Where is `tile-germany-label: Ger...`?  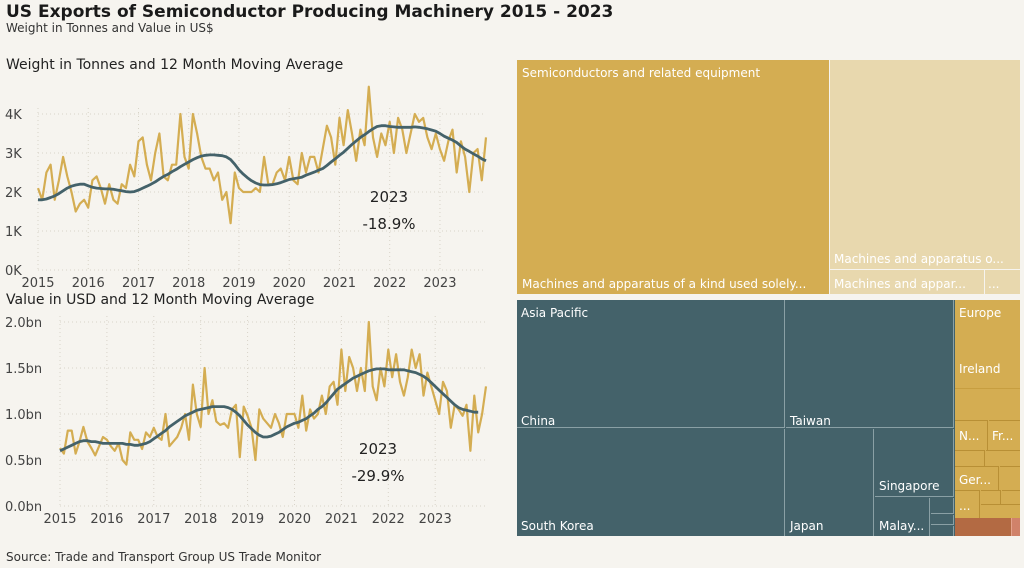
tile-germany-label: Ger... is located at coordinates (975, 480).